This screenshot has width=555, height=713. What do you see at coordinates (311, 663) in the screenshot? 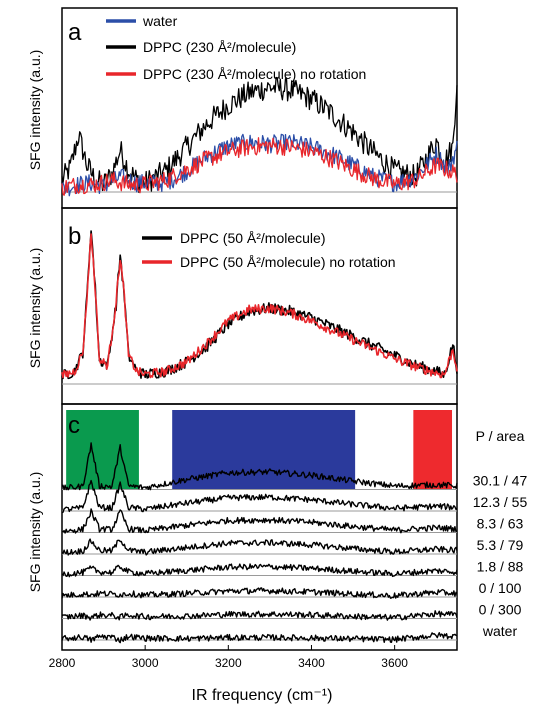
I see `x-tick-label: 3400` at bounding box center [311, 663].